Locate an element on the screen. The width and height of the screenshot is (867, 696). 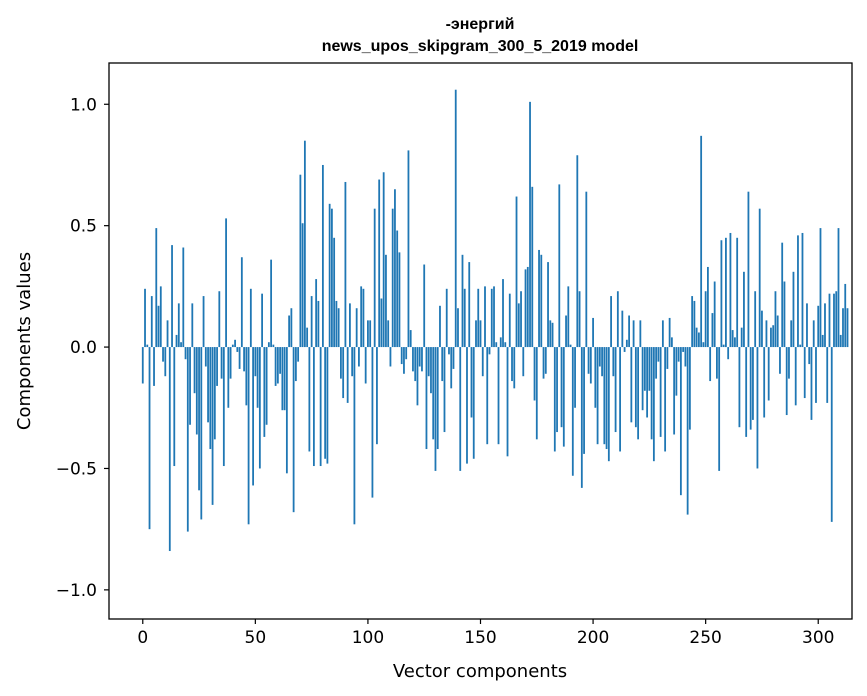
y-axis-ticks: −1.0 −0.5 0.0 0.5 1.0 is located at coordinates (82, 348).